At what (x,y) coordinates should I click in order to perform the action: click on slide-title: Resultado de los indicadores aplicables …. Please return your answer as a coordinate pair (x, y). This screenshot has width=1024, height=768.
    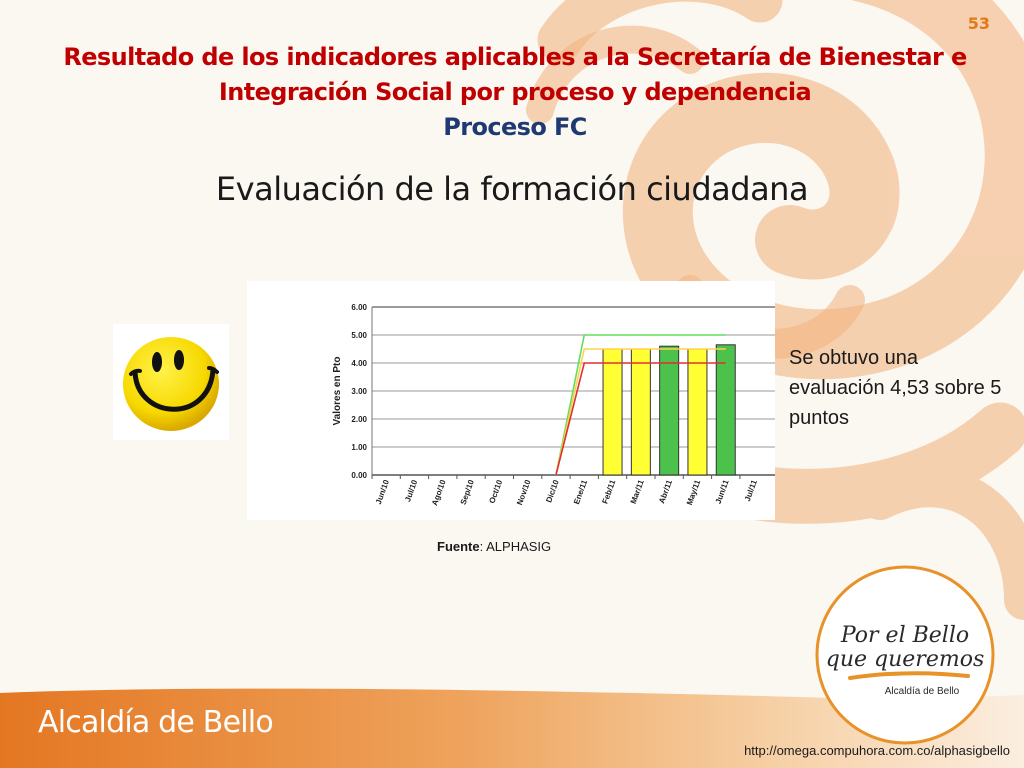
    Looking at the image, I should click on (515, 74).